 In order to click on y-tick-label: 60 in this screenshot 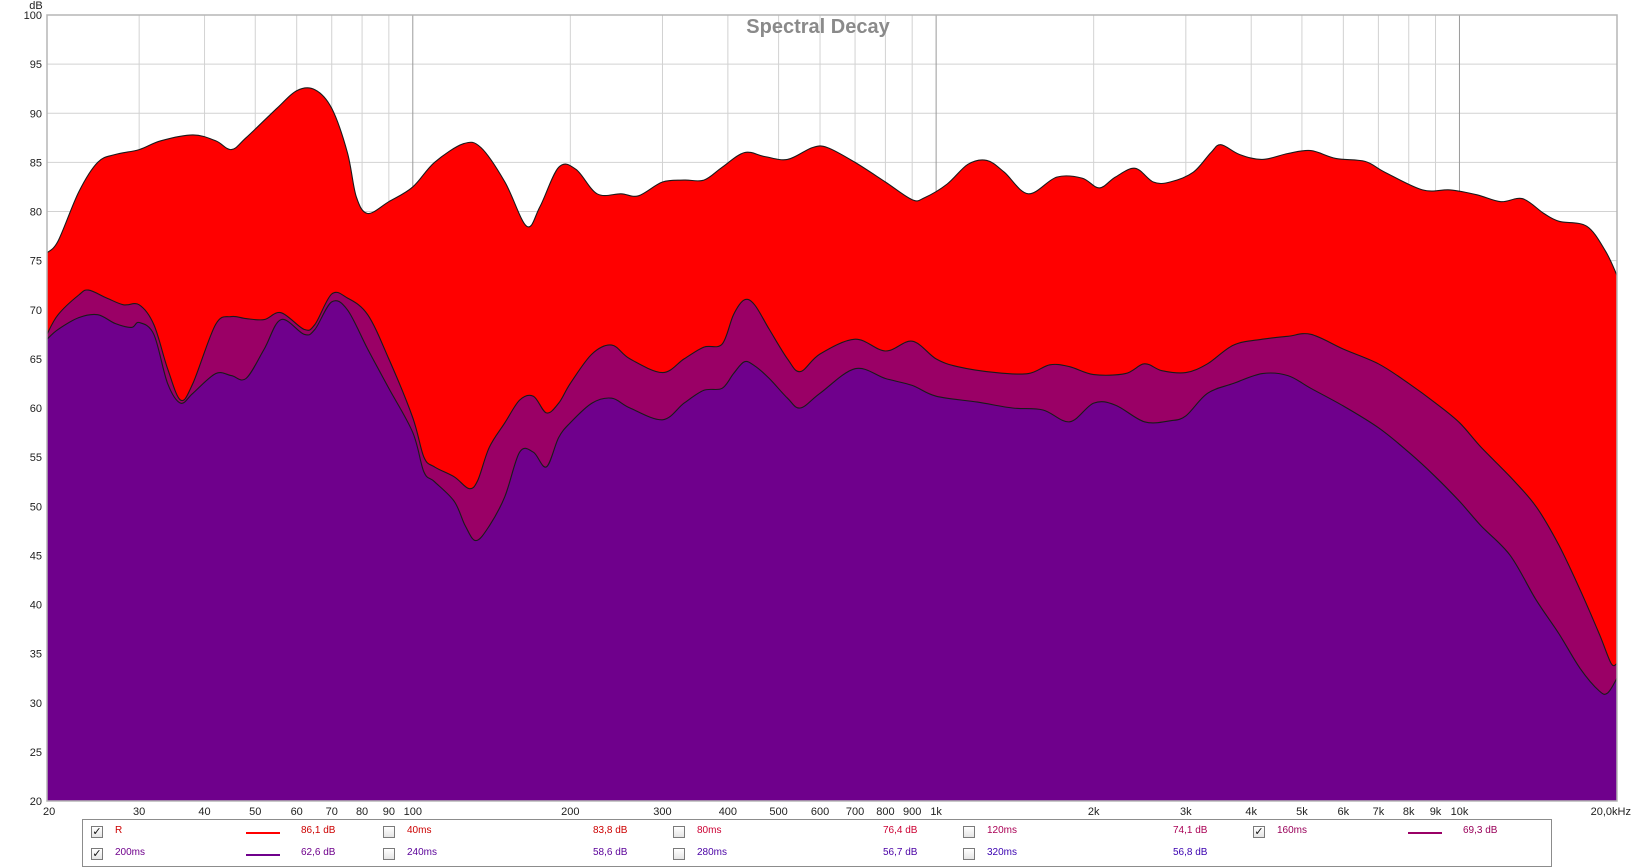, I will do `click(36, 409)`.